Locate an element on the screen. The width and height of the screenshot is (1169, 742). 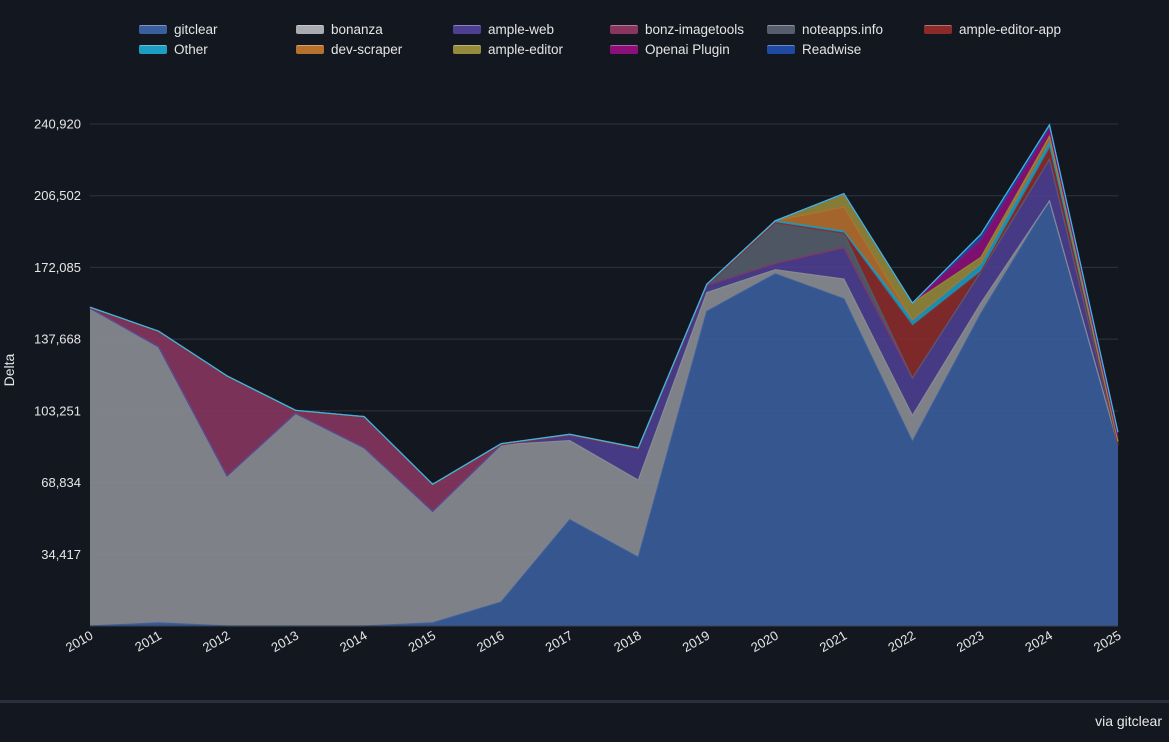
legend-label: ample-editor-app is located at coordinates (1010, 29).